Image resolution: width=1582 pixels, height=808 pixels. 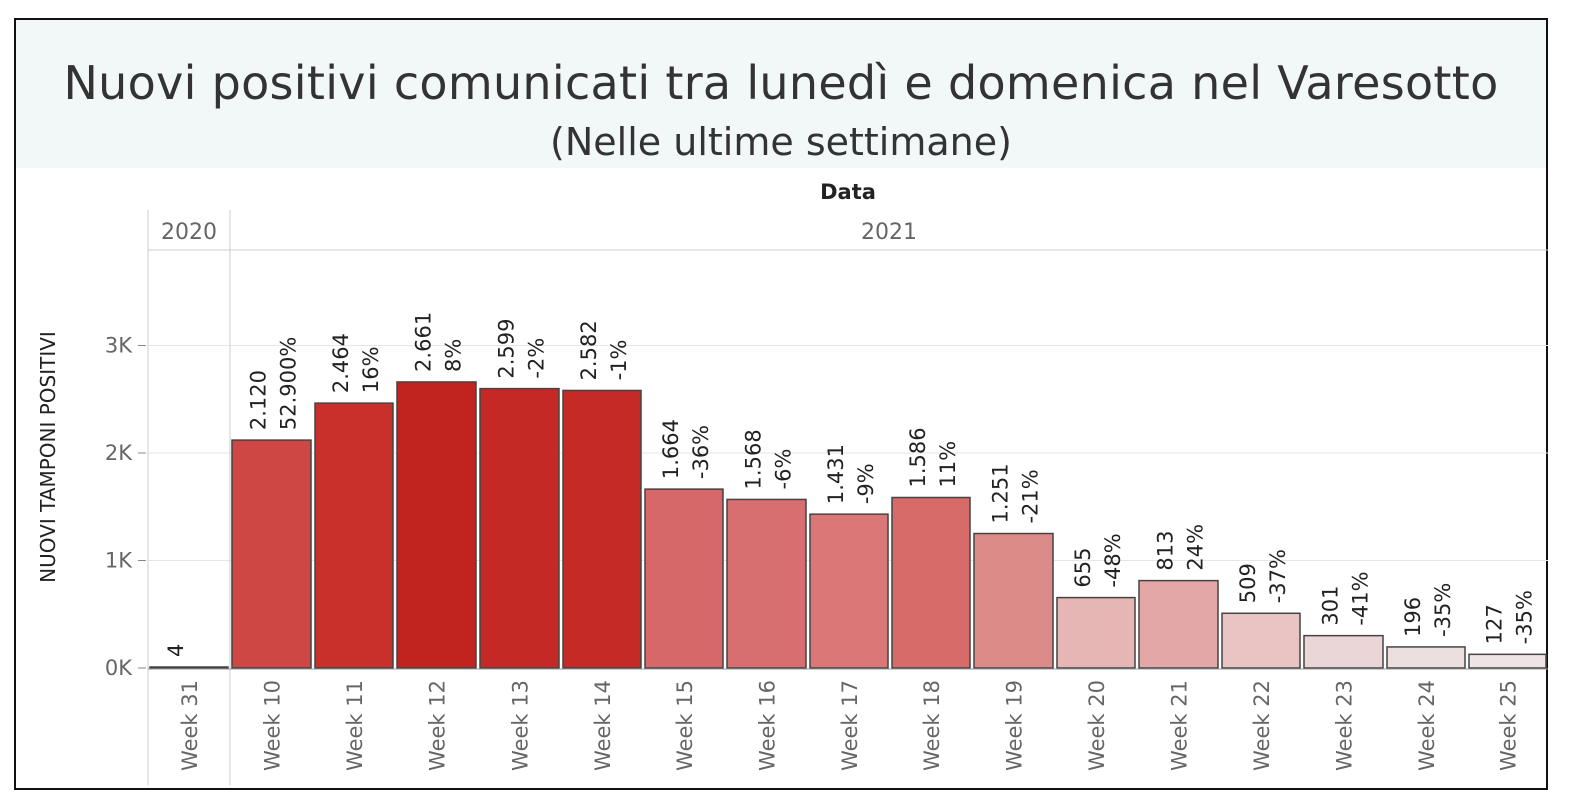 What do you see at coordinates (701, 452) in the screenshot?
I see `percent-label: -36%` at bounding box center [701, 452].